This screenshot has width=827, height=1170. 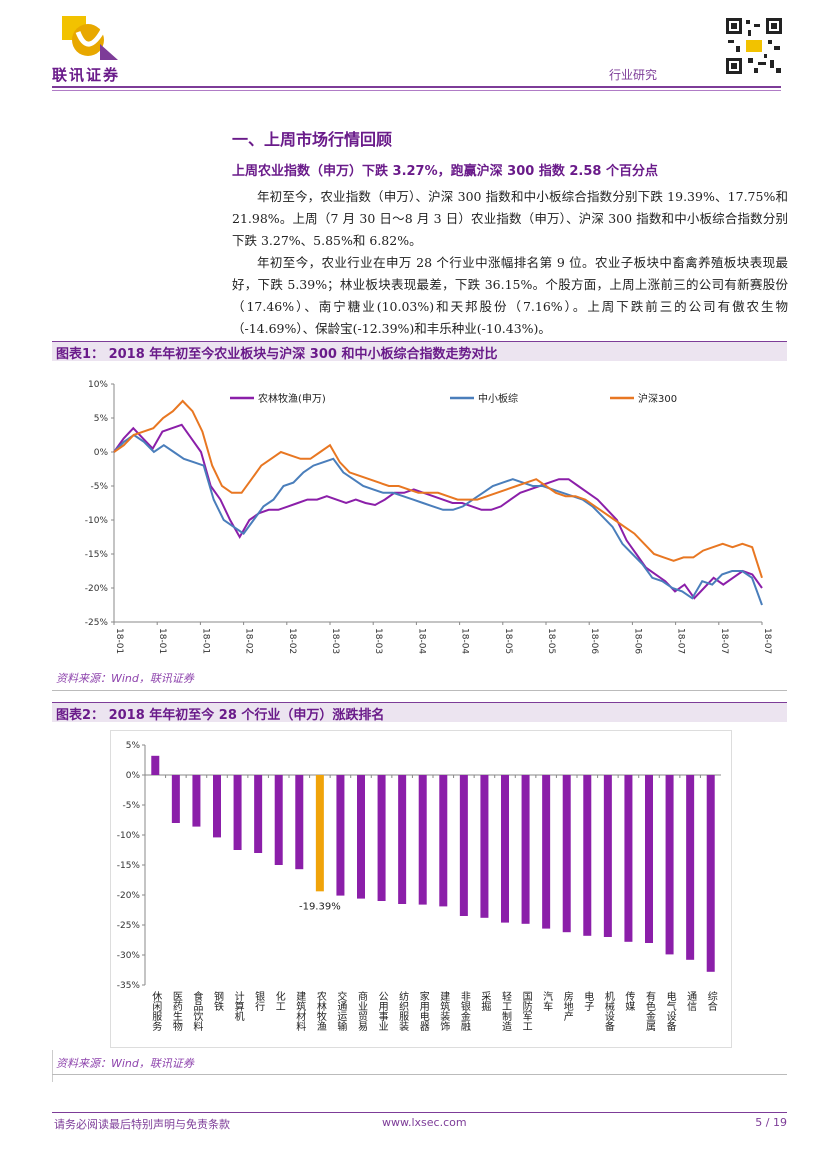 What do you see at coordinates (445, 171) in the screenshot?
I see `section-subtitle: 上周农业指数（申万）下跌 3.27%，跑赢沪深 300 指数 2.58 个百分点` at bounding box center [445, 171].